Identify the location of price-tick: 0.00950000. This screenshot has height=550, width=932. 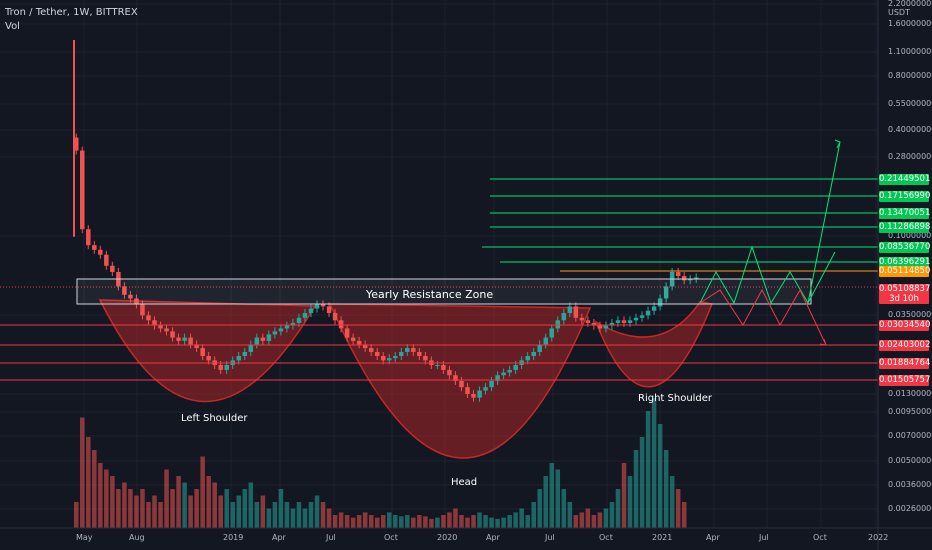
(910, 411).